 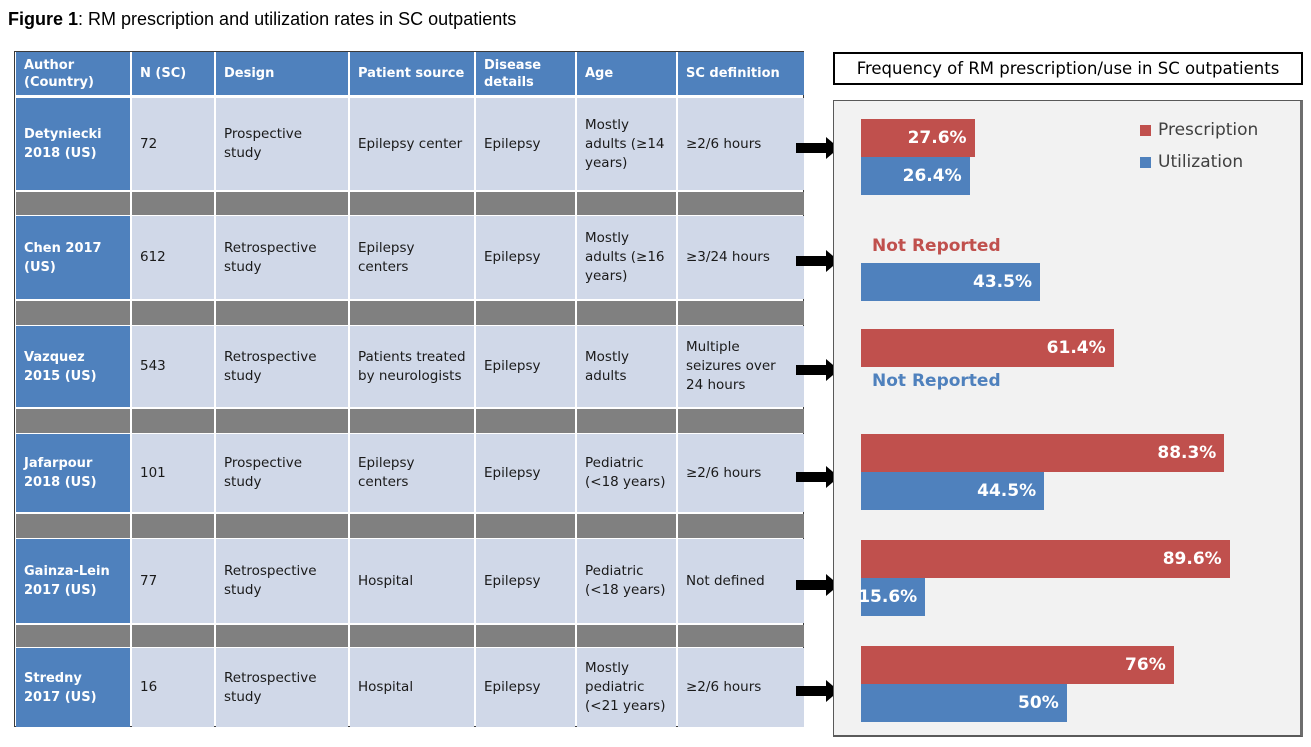 What do you see at coordinates (63, 257) in the screenshot?
I see `cell-text: Chen 2017 (US)` at bounding box center [63, 257].